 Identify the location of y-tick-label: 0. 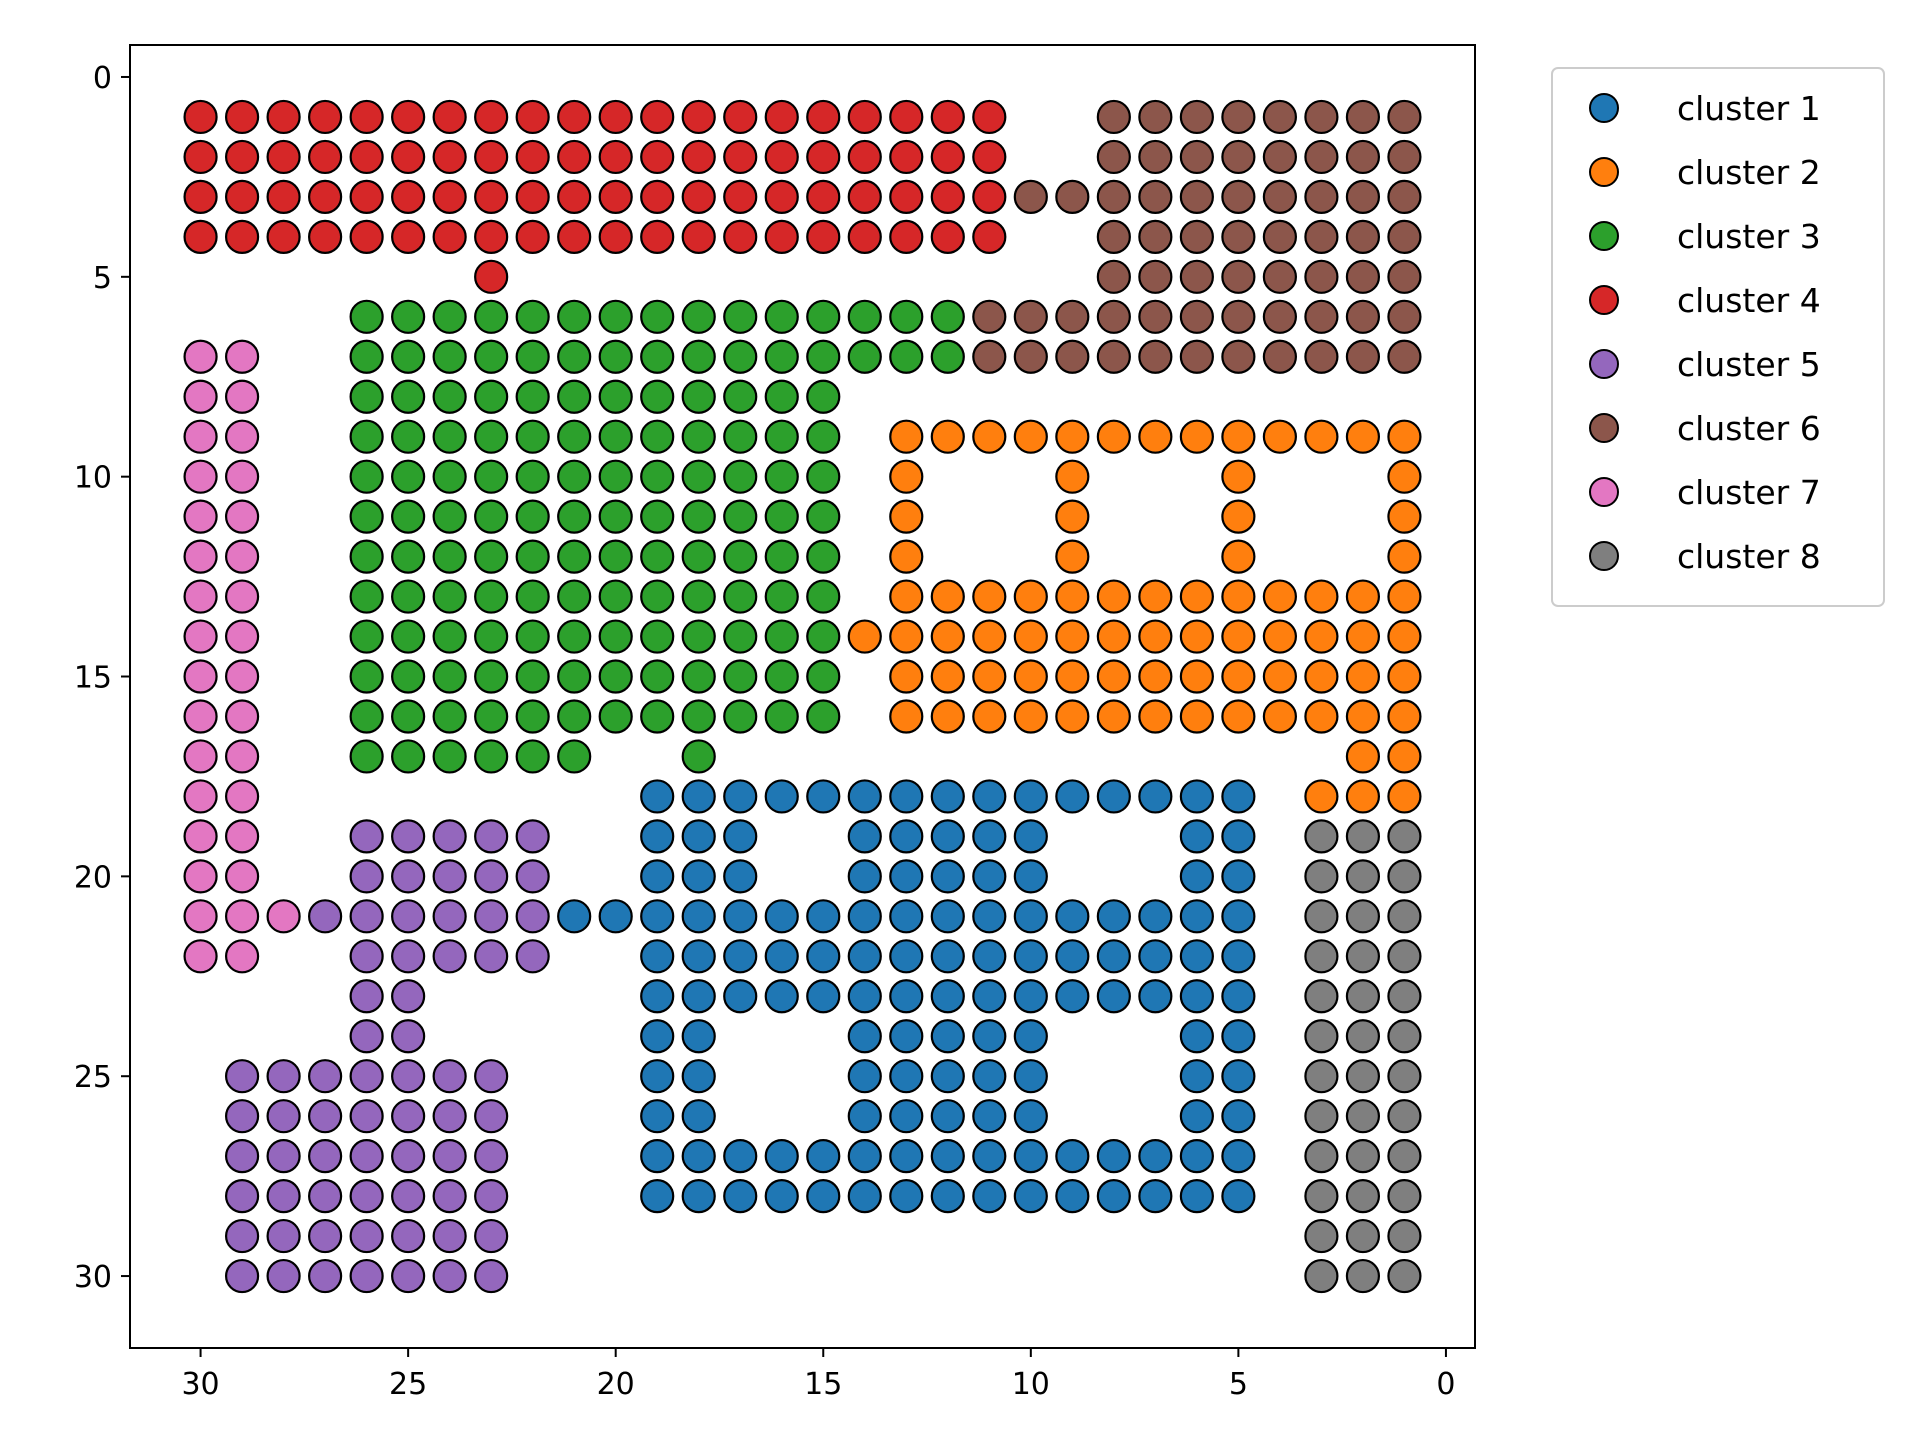
(102, 78).